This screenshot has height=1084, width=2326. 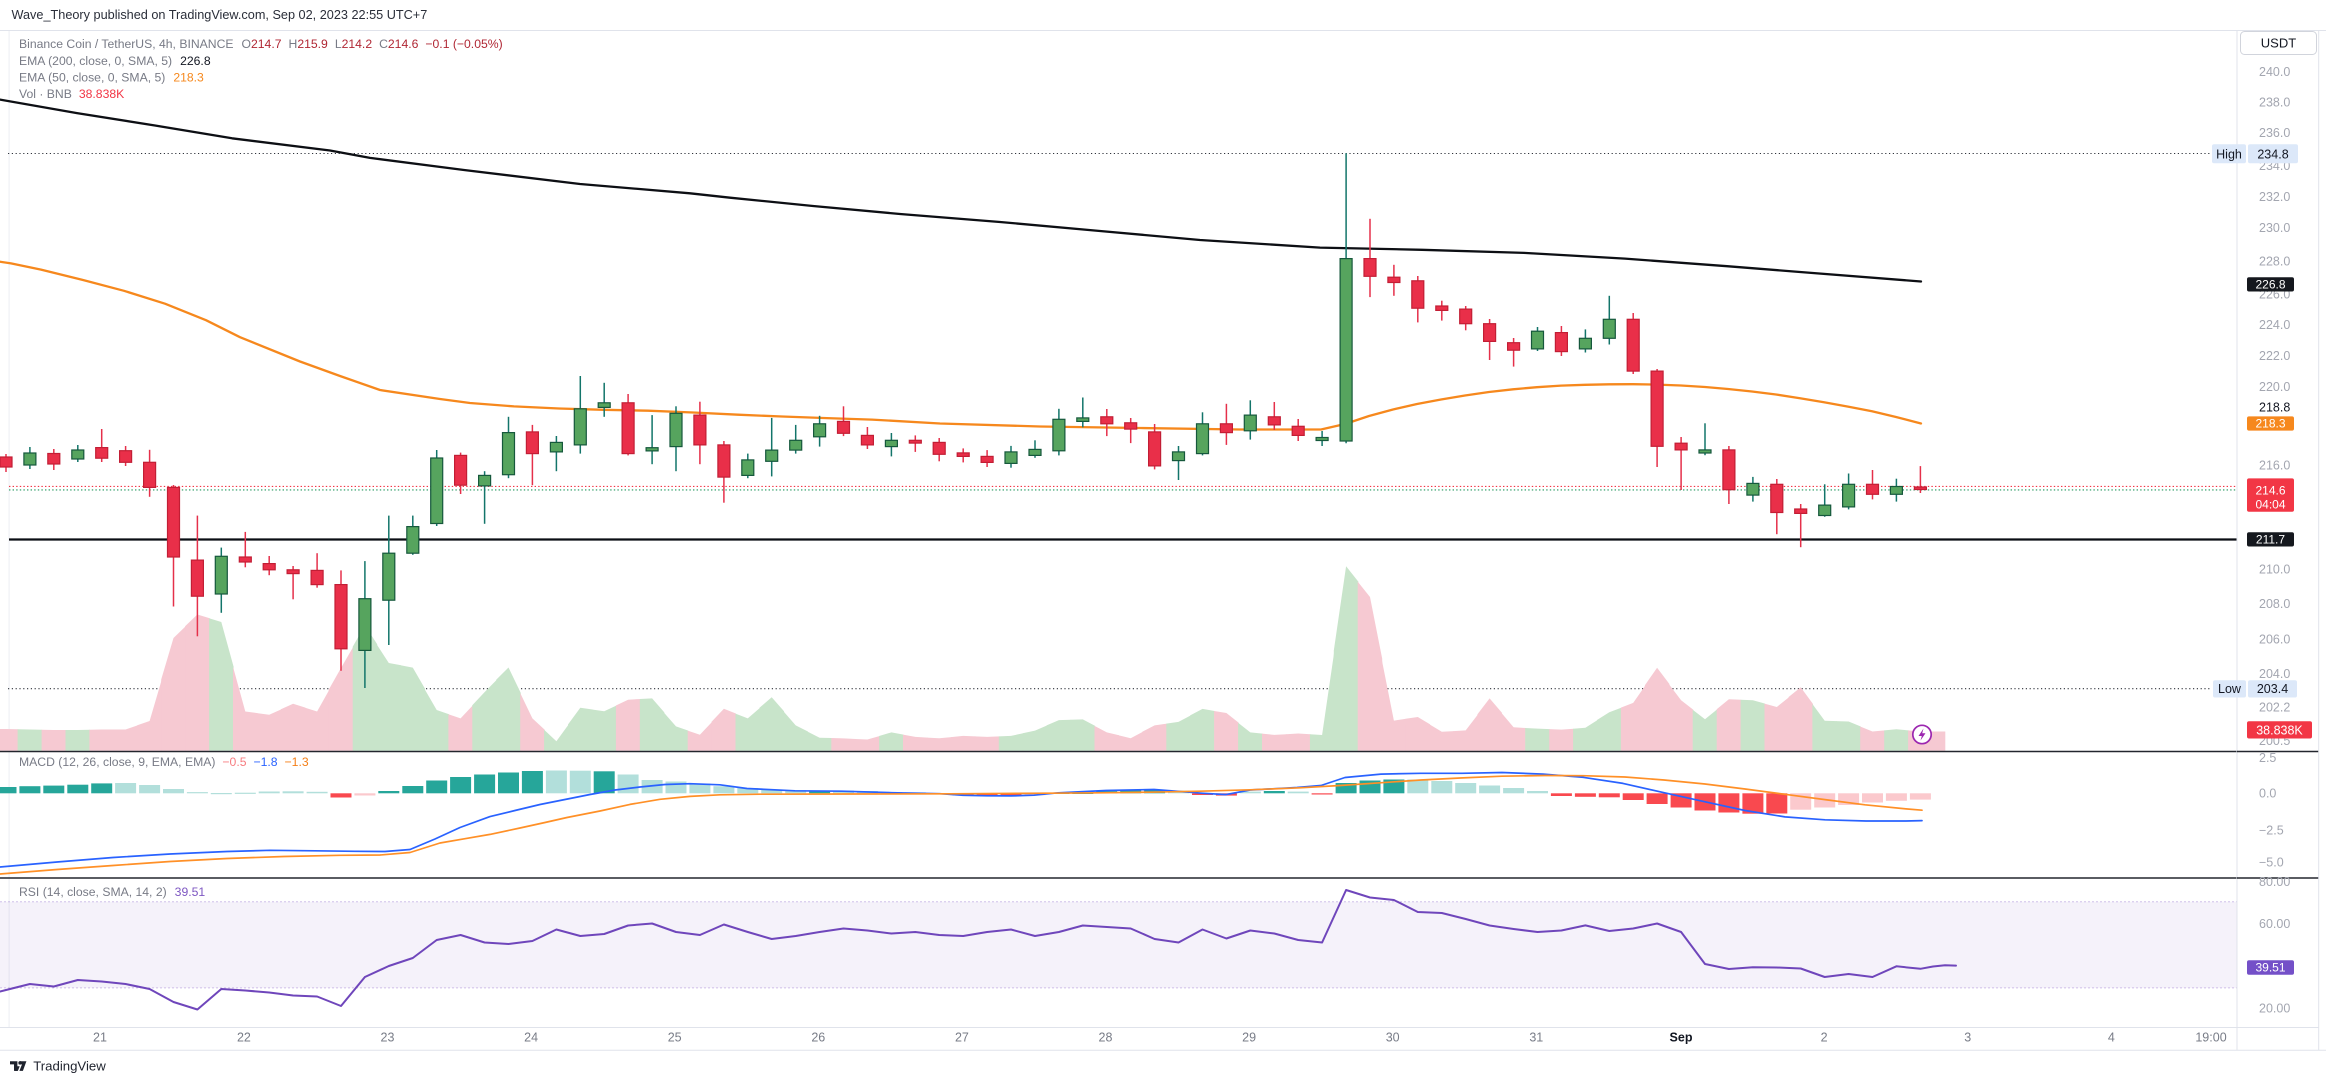 What do you see at coordinates (2274, 674) in the screenshot?
I see `svg-text: 204.0` at bounding box center [2274, 674].